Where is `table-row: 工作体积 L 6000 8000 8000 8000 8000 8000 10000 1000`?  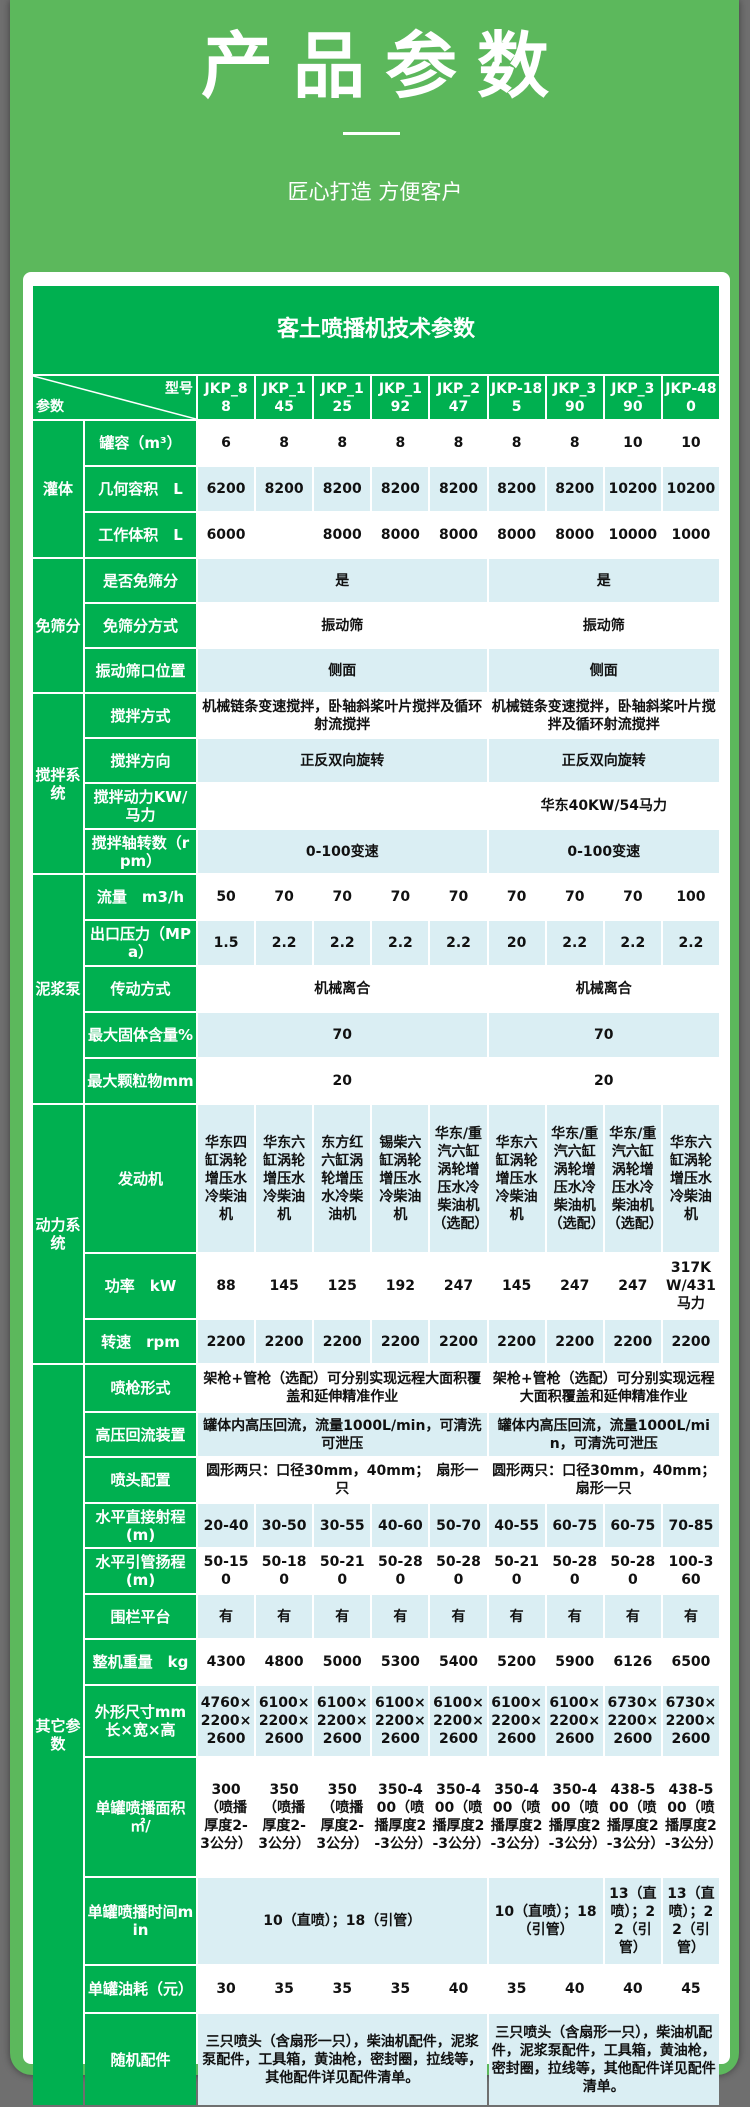 table-row: 工作体积 L 6000 8000 8000 8000 8000 8000 10000 1000 is located at coordinates (376, 535).